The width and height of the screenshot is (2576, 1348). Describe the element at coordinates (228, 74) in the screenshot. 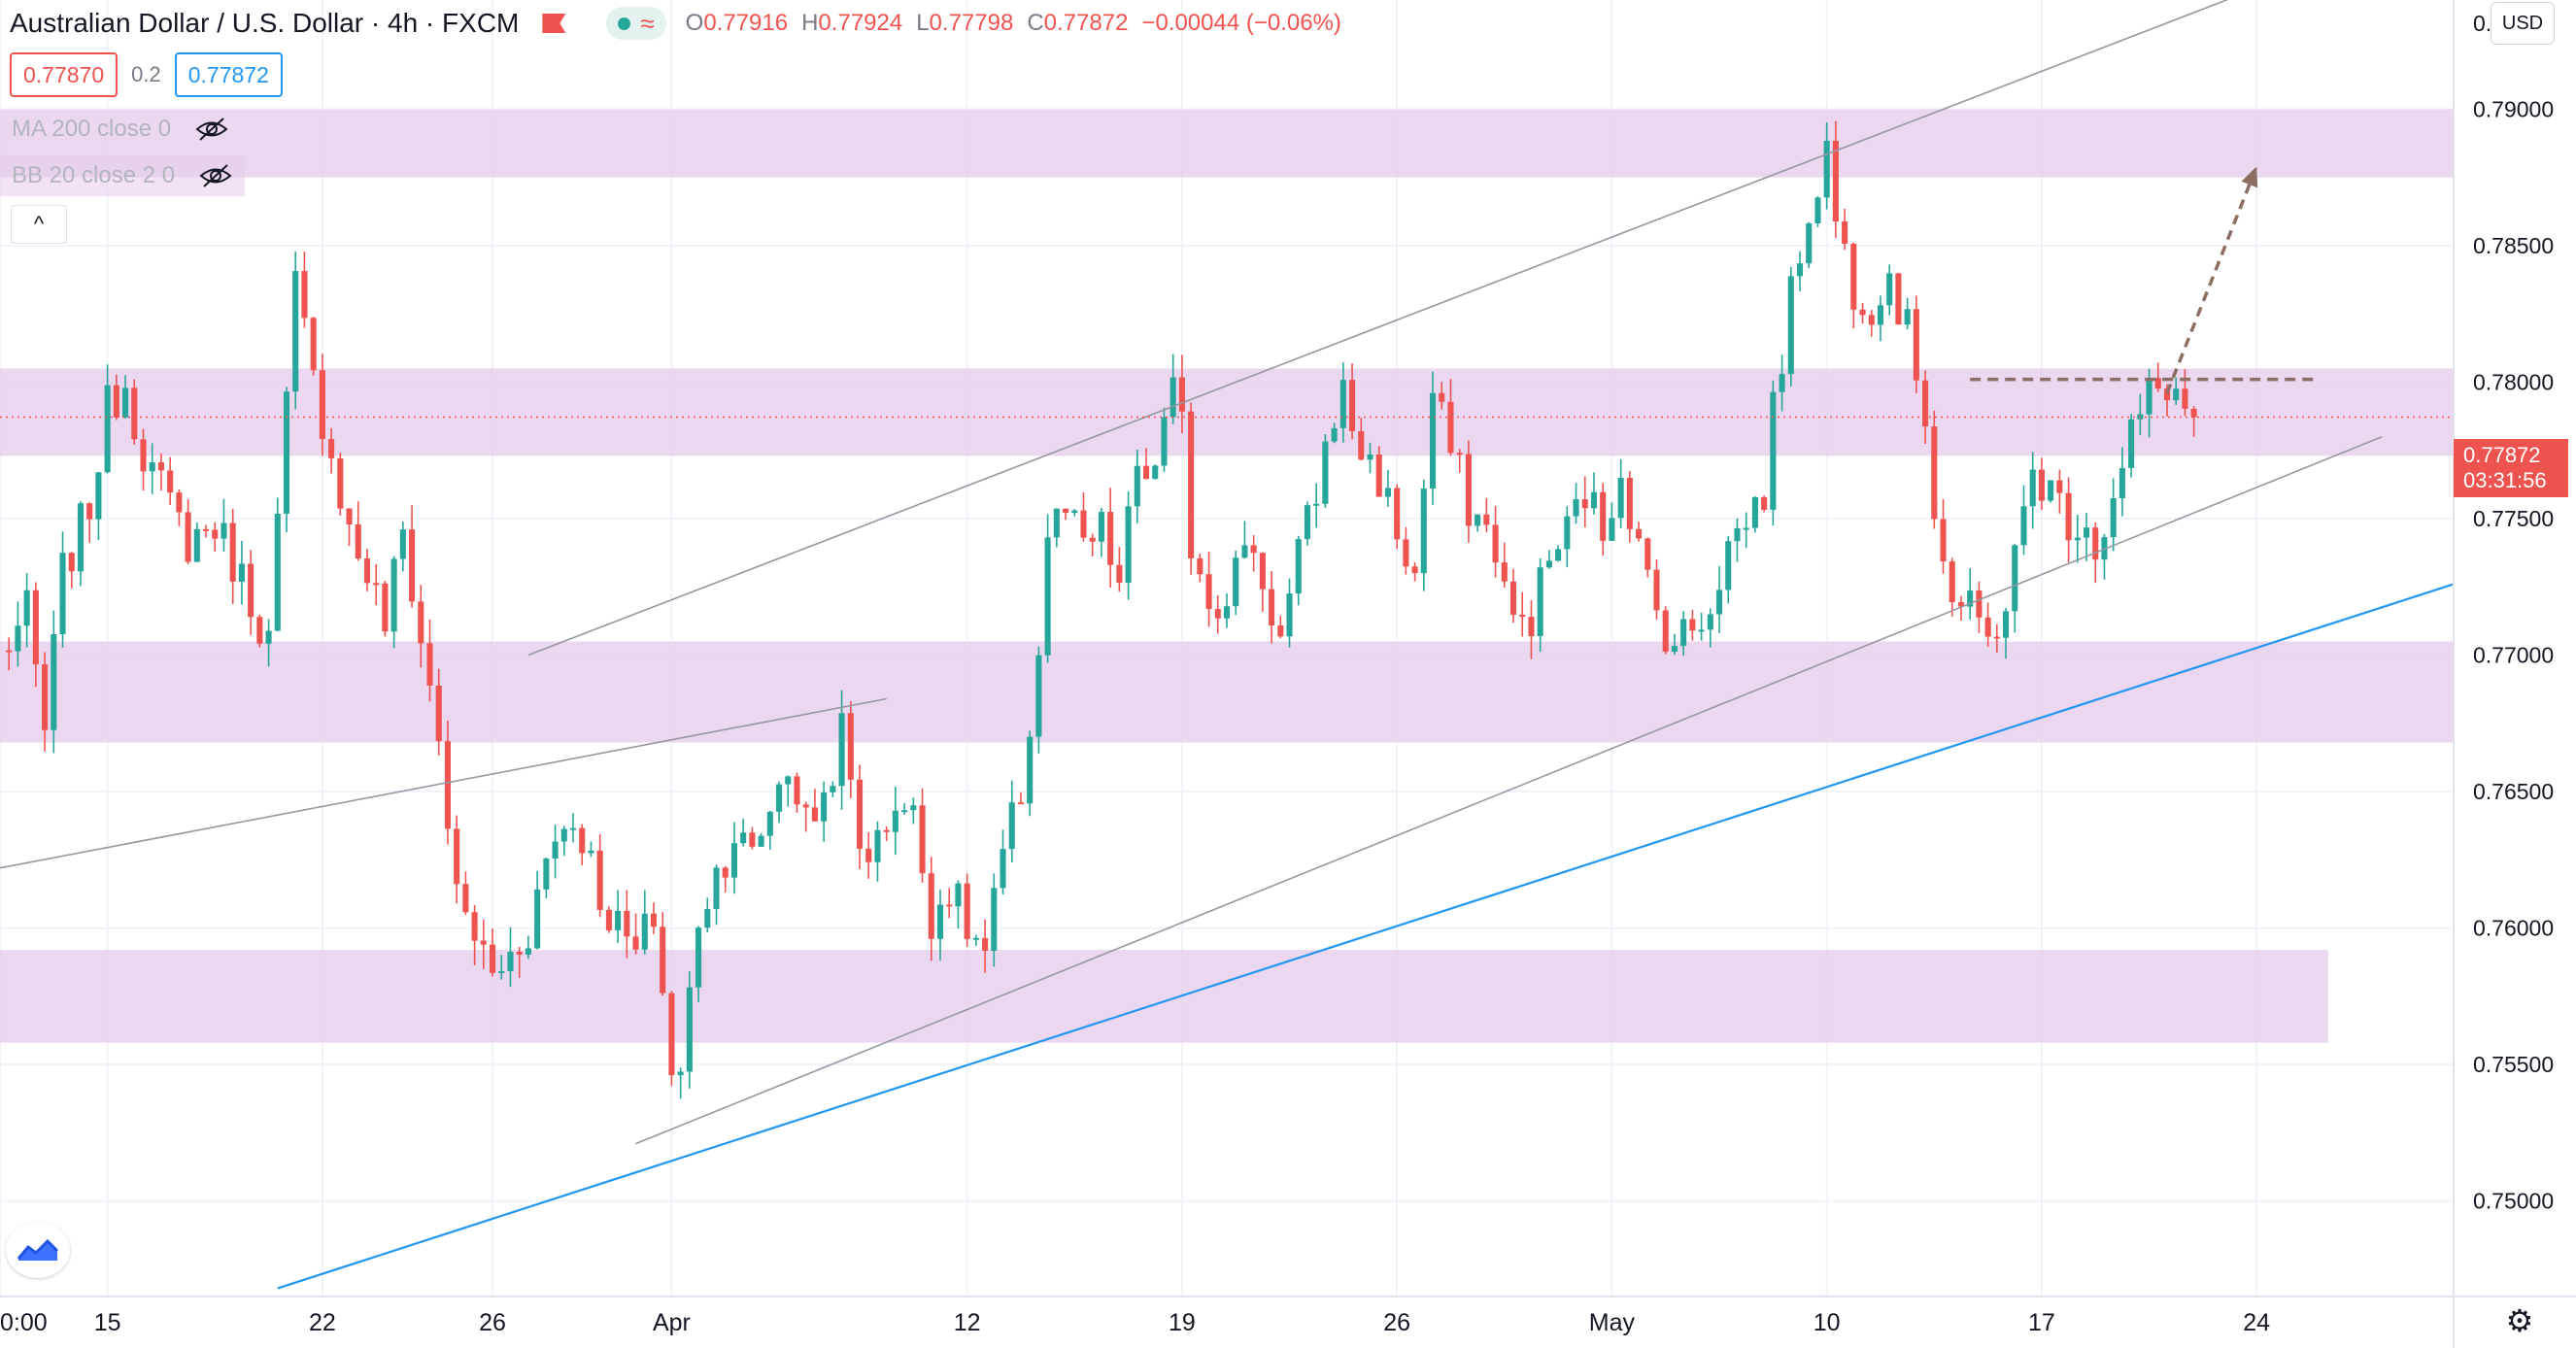

I see `buy-button: 0.77872` at that location.